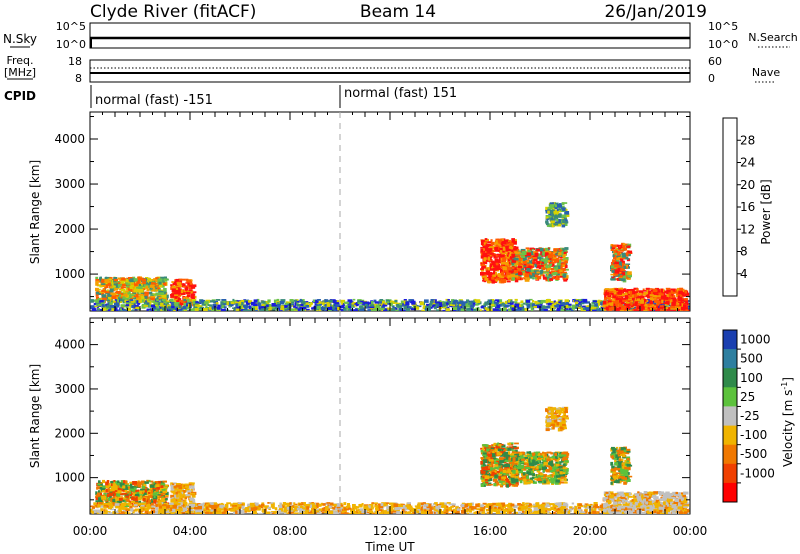 Image resolution: width=800 pixels, height=554 pixels. Describe the element at coordinates (69, 229) in the screenshot. I see `y-tick-label: 2000` at that location.